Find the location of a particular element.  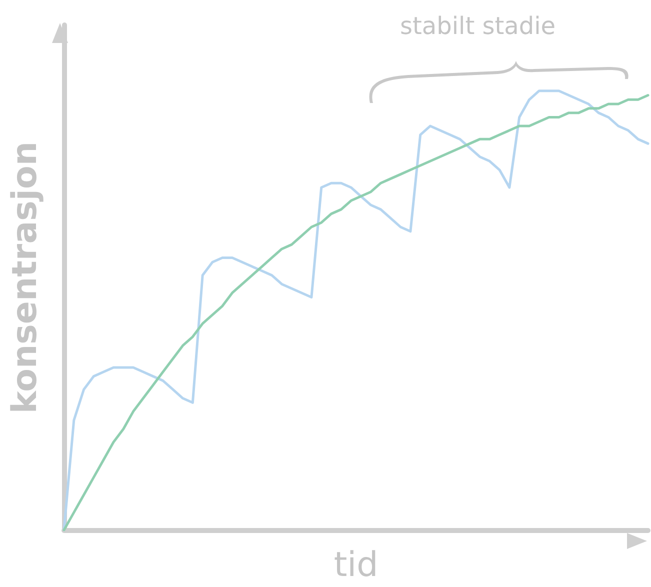

x-axis-title: tid is located at coordinates (356, 565).